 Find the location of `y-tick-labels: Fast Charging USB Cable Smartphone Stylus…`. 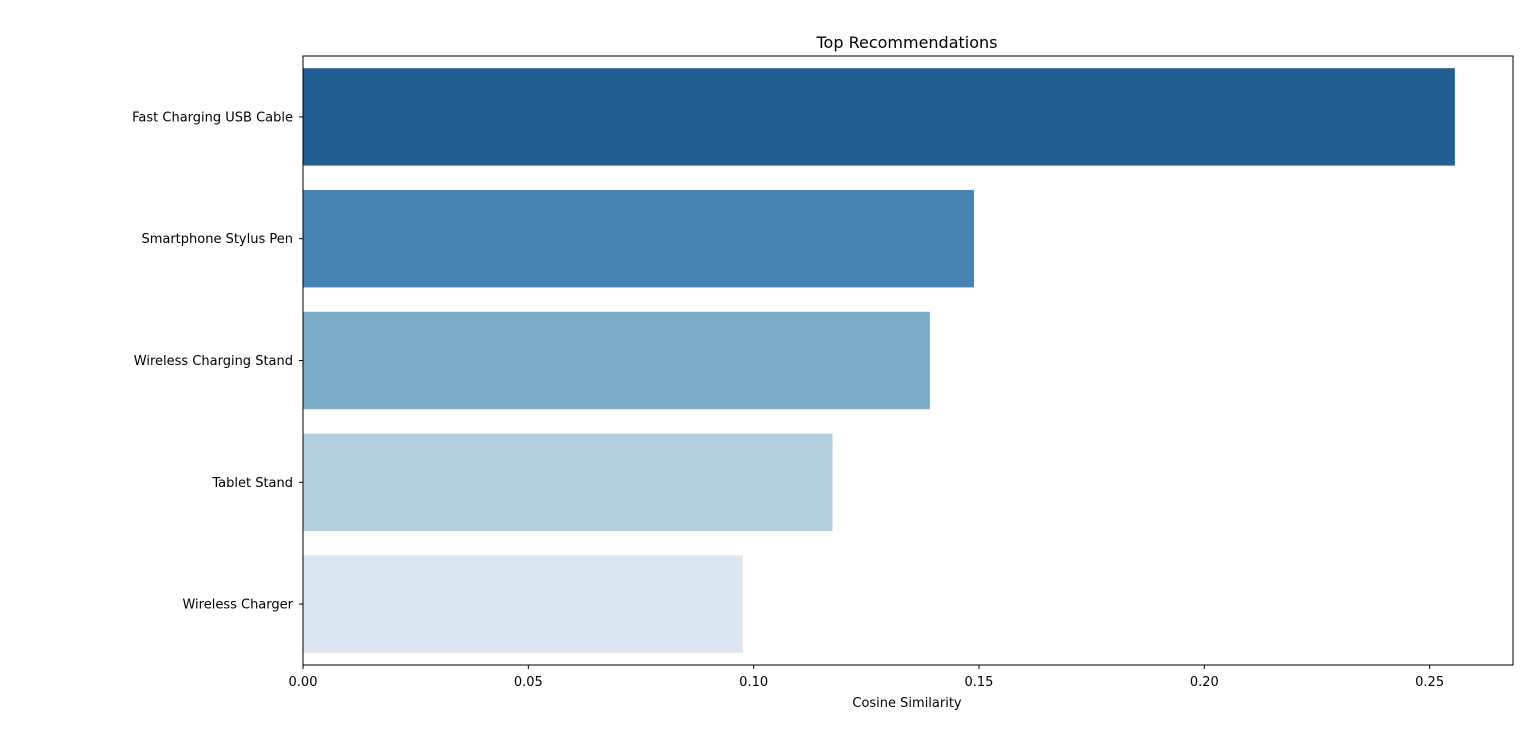

y-tick-labels: Fast Charging USB Cable Smartphone Stylus… is located at coordinates (217, 361).